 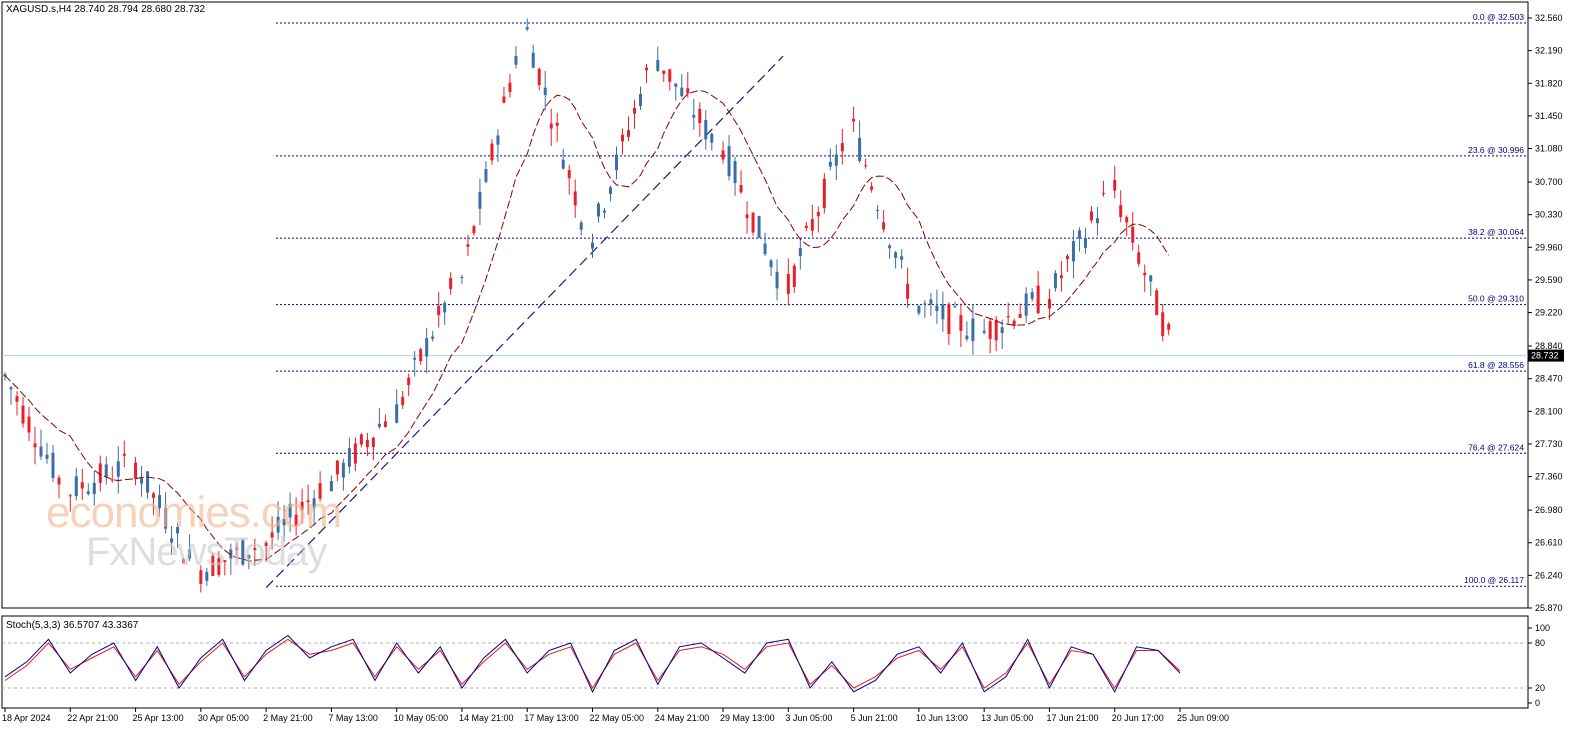 What do you see at coordinates (747, 718) in the screenshot?
I see `x-tick-label: 29 May 13:00` at bounding box center [747, 718].